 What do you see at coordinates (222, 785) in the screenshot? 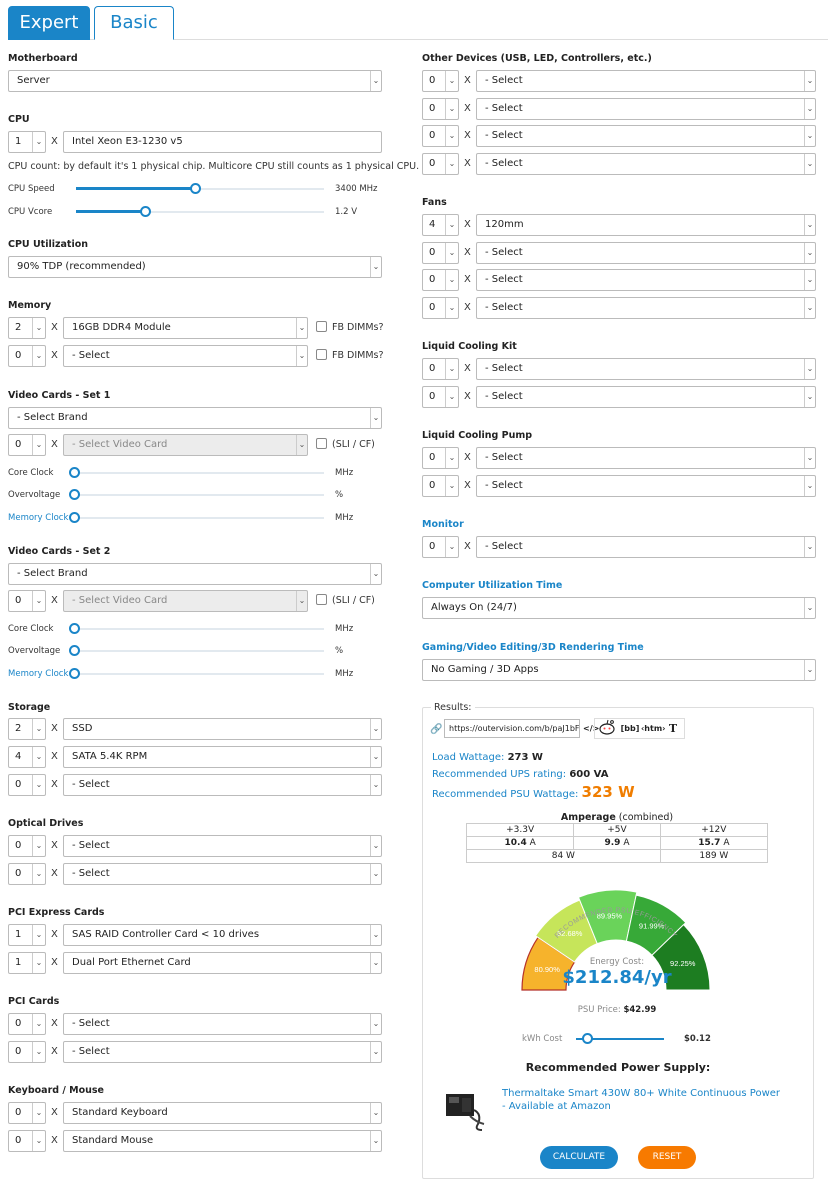
I see `storage-select: - Select ⌄` at bounding box center [222, 785].